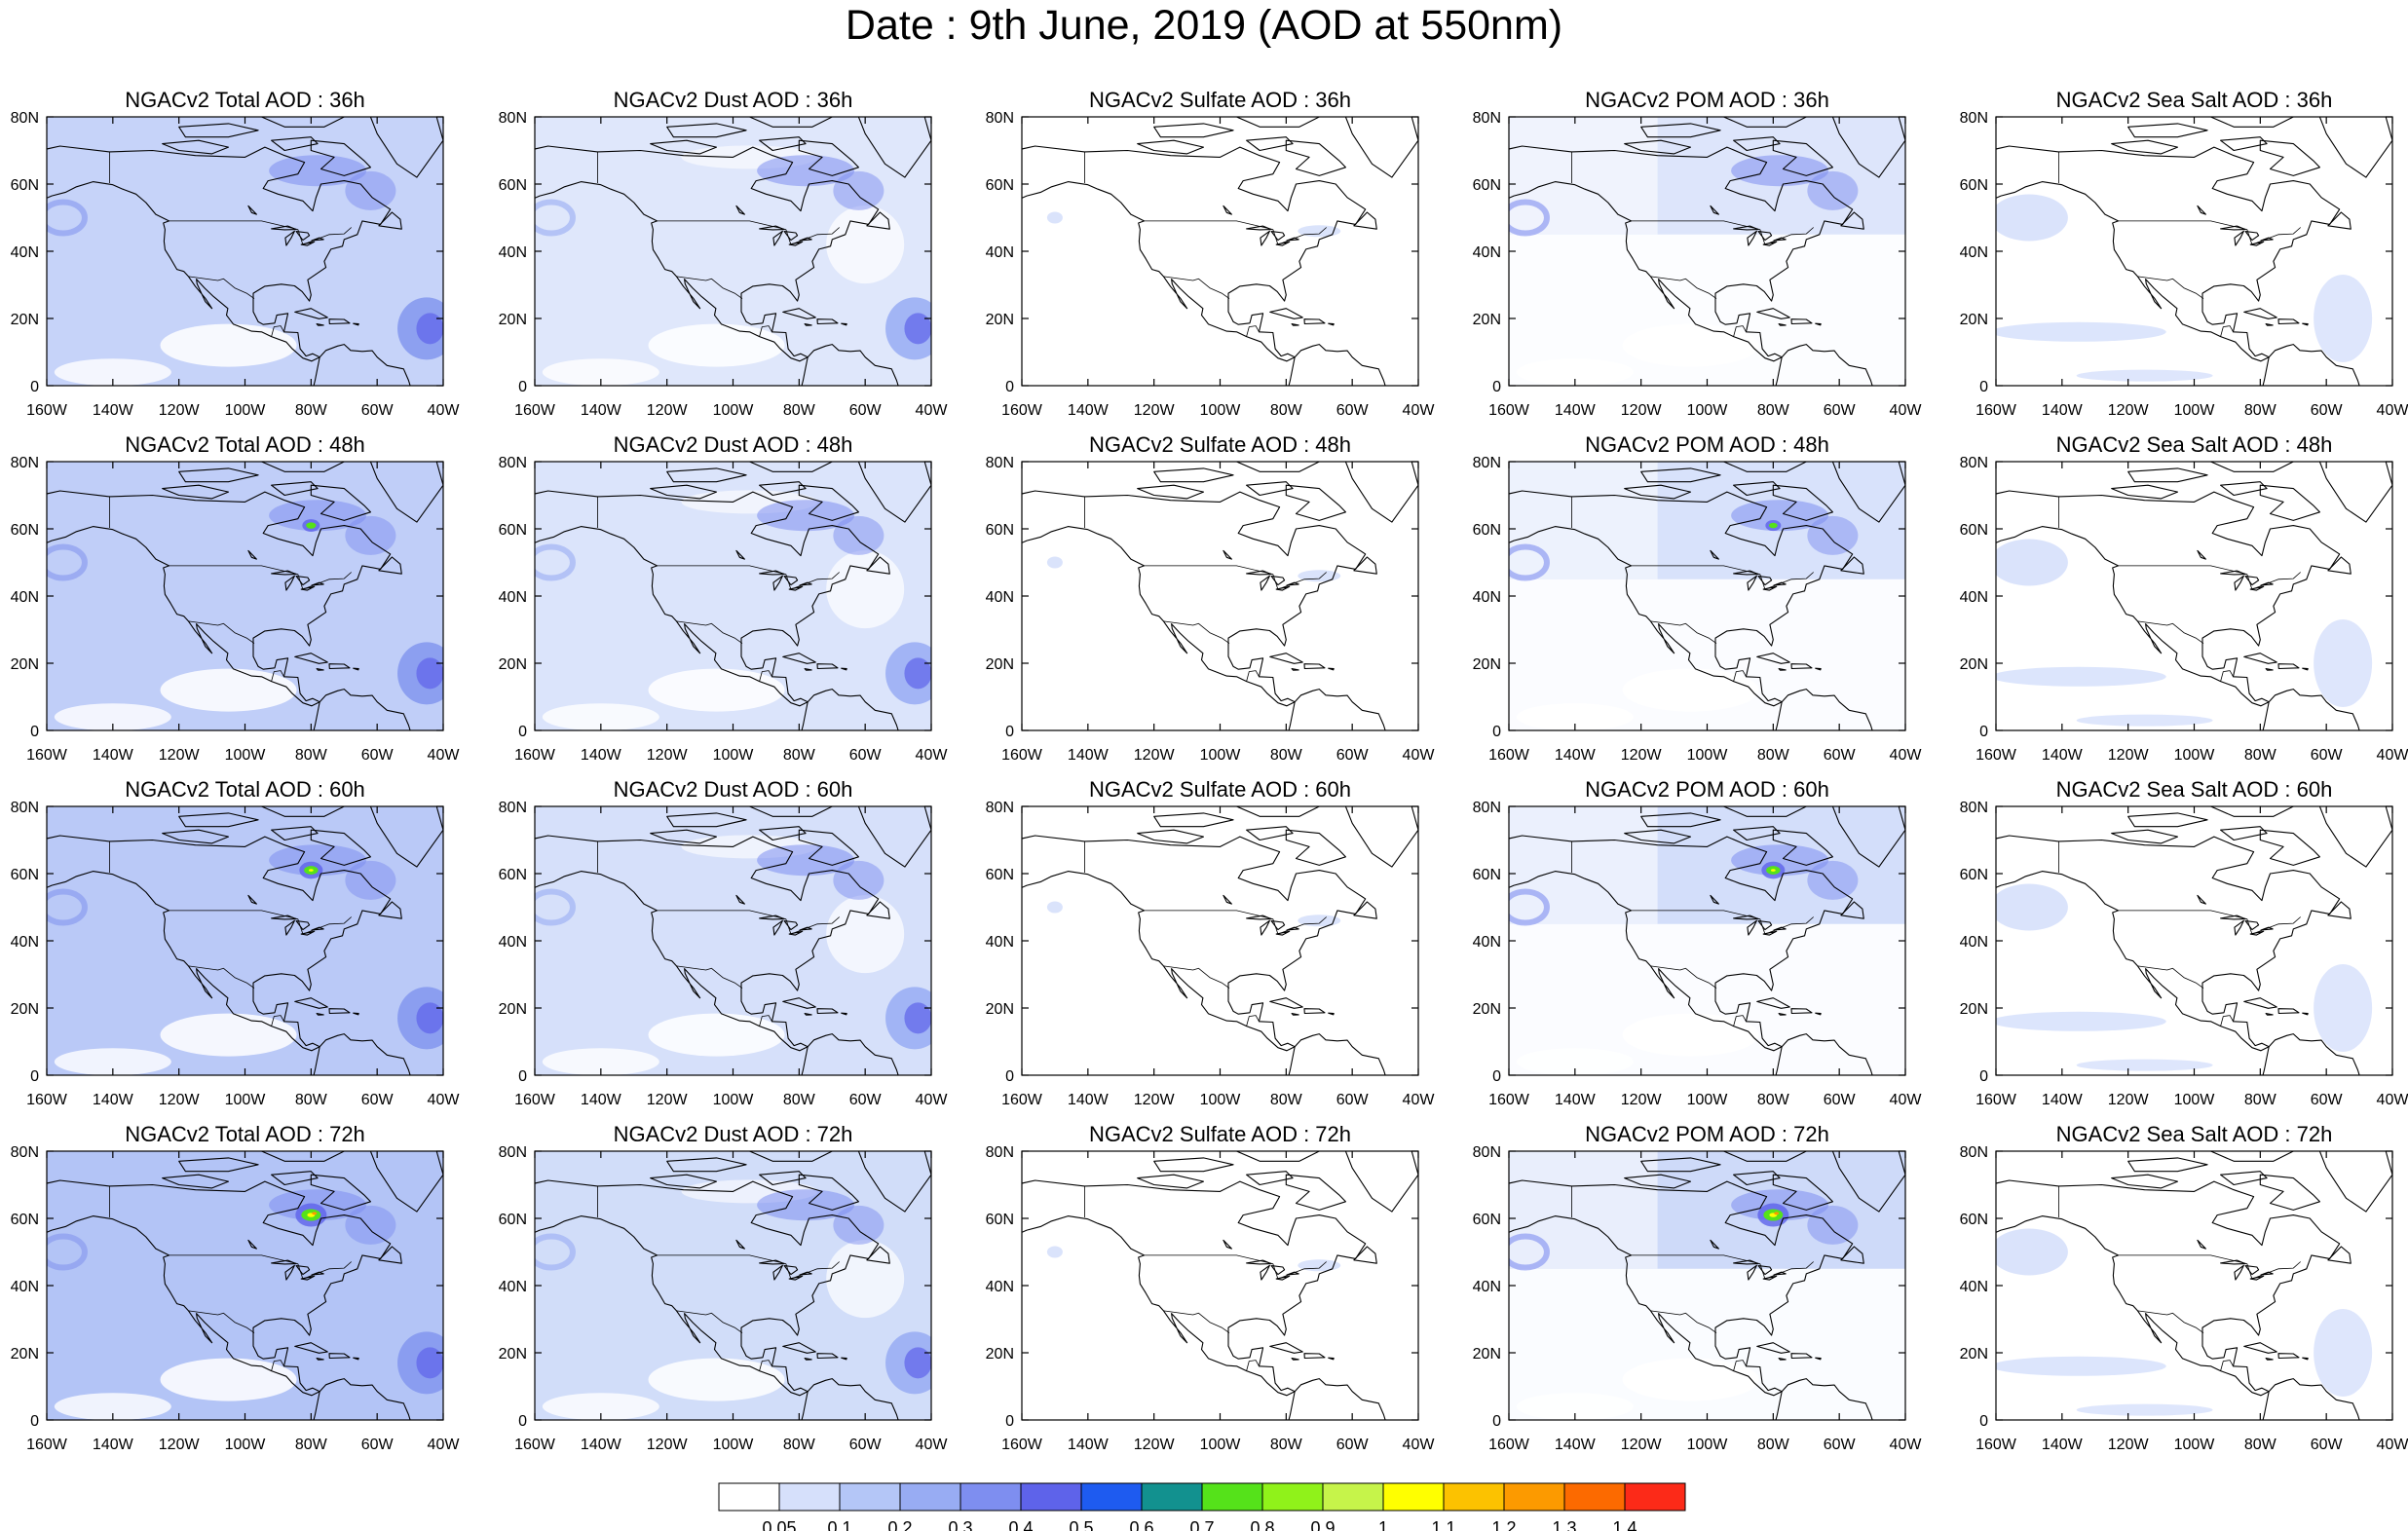  I want to click on panel-title: NGACv2 Dust AOD : 48h, so click(733, 444).